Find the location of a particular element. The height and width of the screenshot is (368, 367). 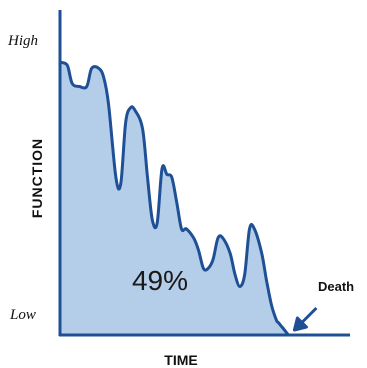

y-tick-high: High is located at coordinates (22, 41).